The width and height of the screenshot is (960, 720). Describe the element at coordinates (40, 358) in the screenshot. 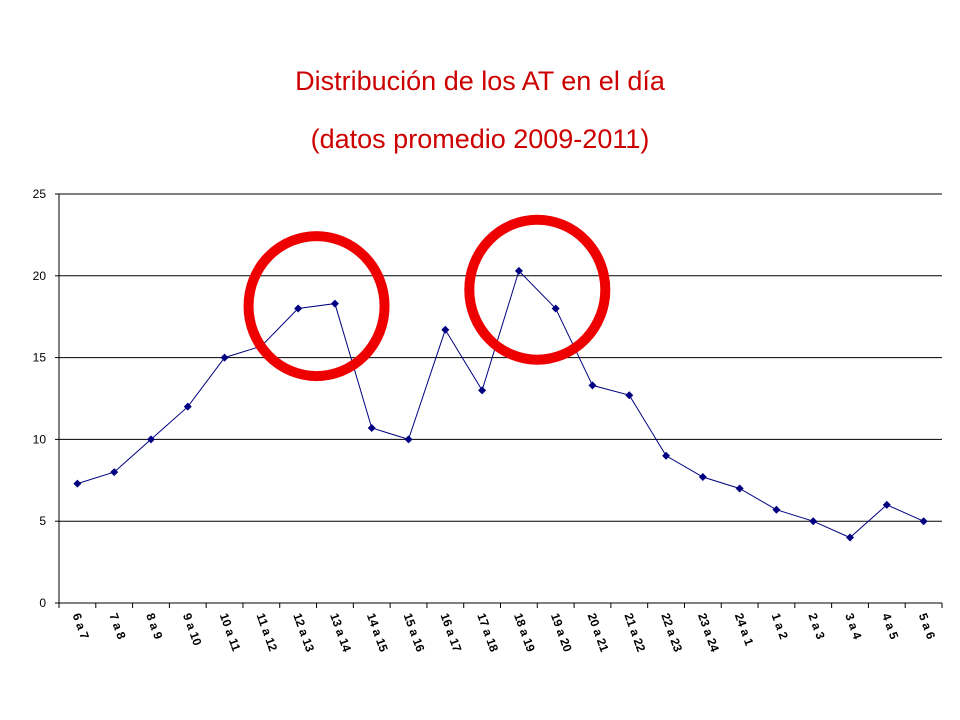

I see `y-tick-label: 15` at that location.